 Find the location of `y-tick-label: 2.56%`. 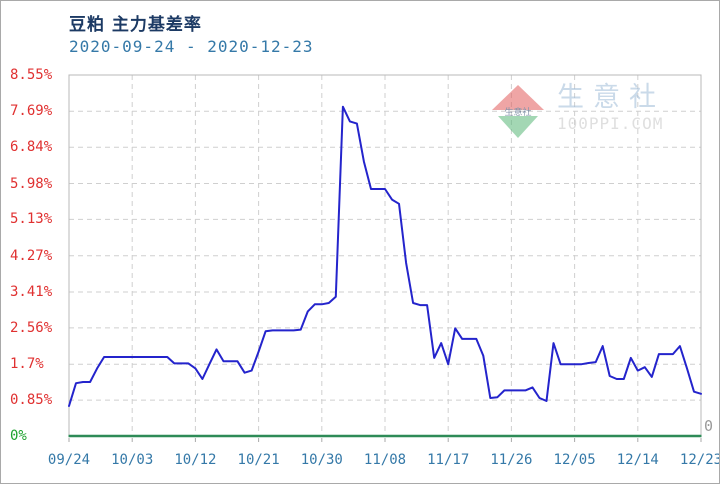

y-tick-label: 2.56% is located at coordinates (31, 327).